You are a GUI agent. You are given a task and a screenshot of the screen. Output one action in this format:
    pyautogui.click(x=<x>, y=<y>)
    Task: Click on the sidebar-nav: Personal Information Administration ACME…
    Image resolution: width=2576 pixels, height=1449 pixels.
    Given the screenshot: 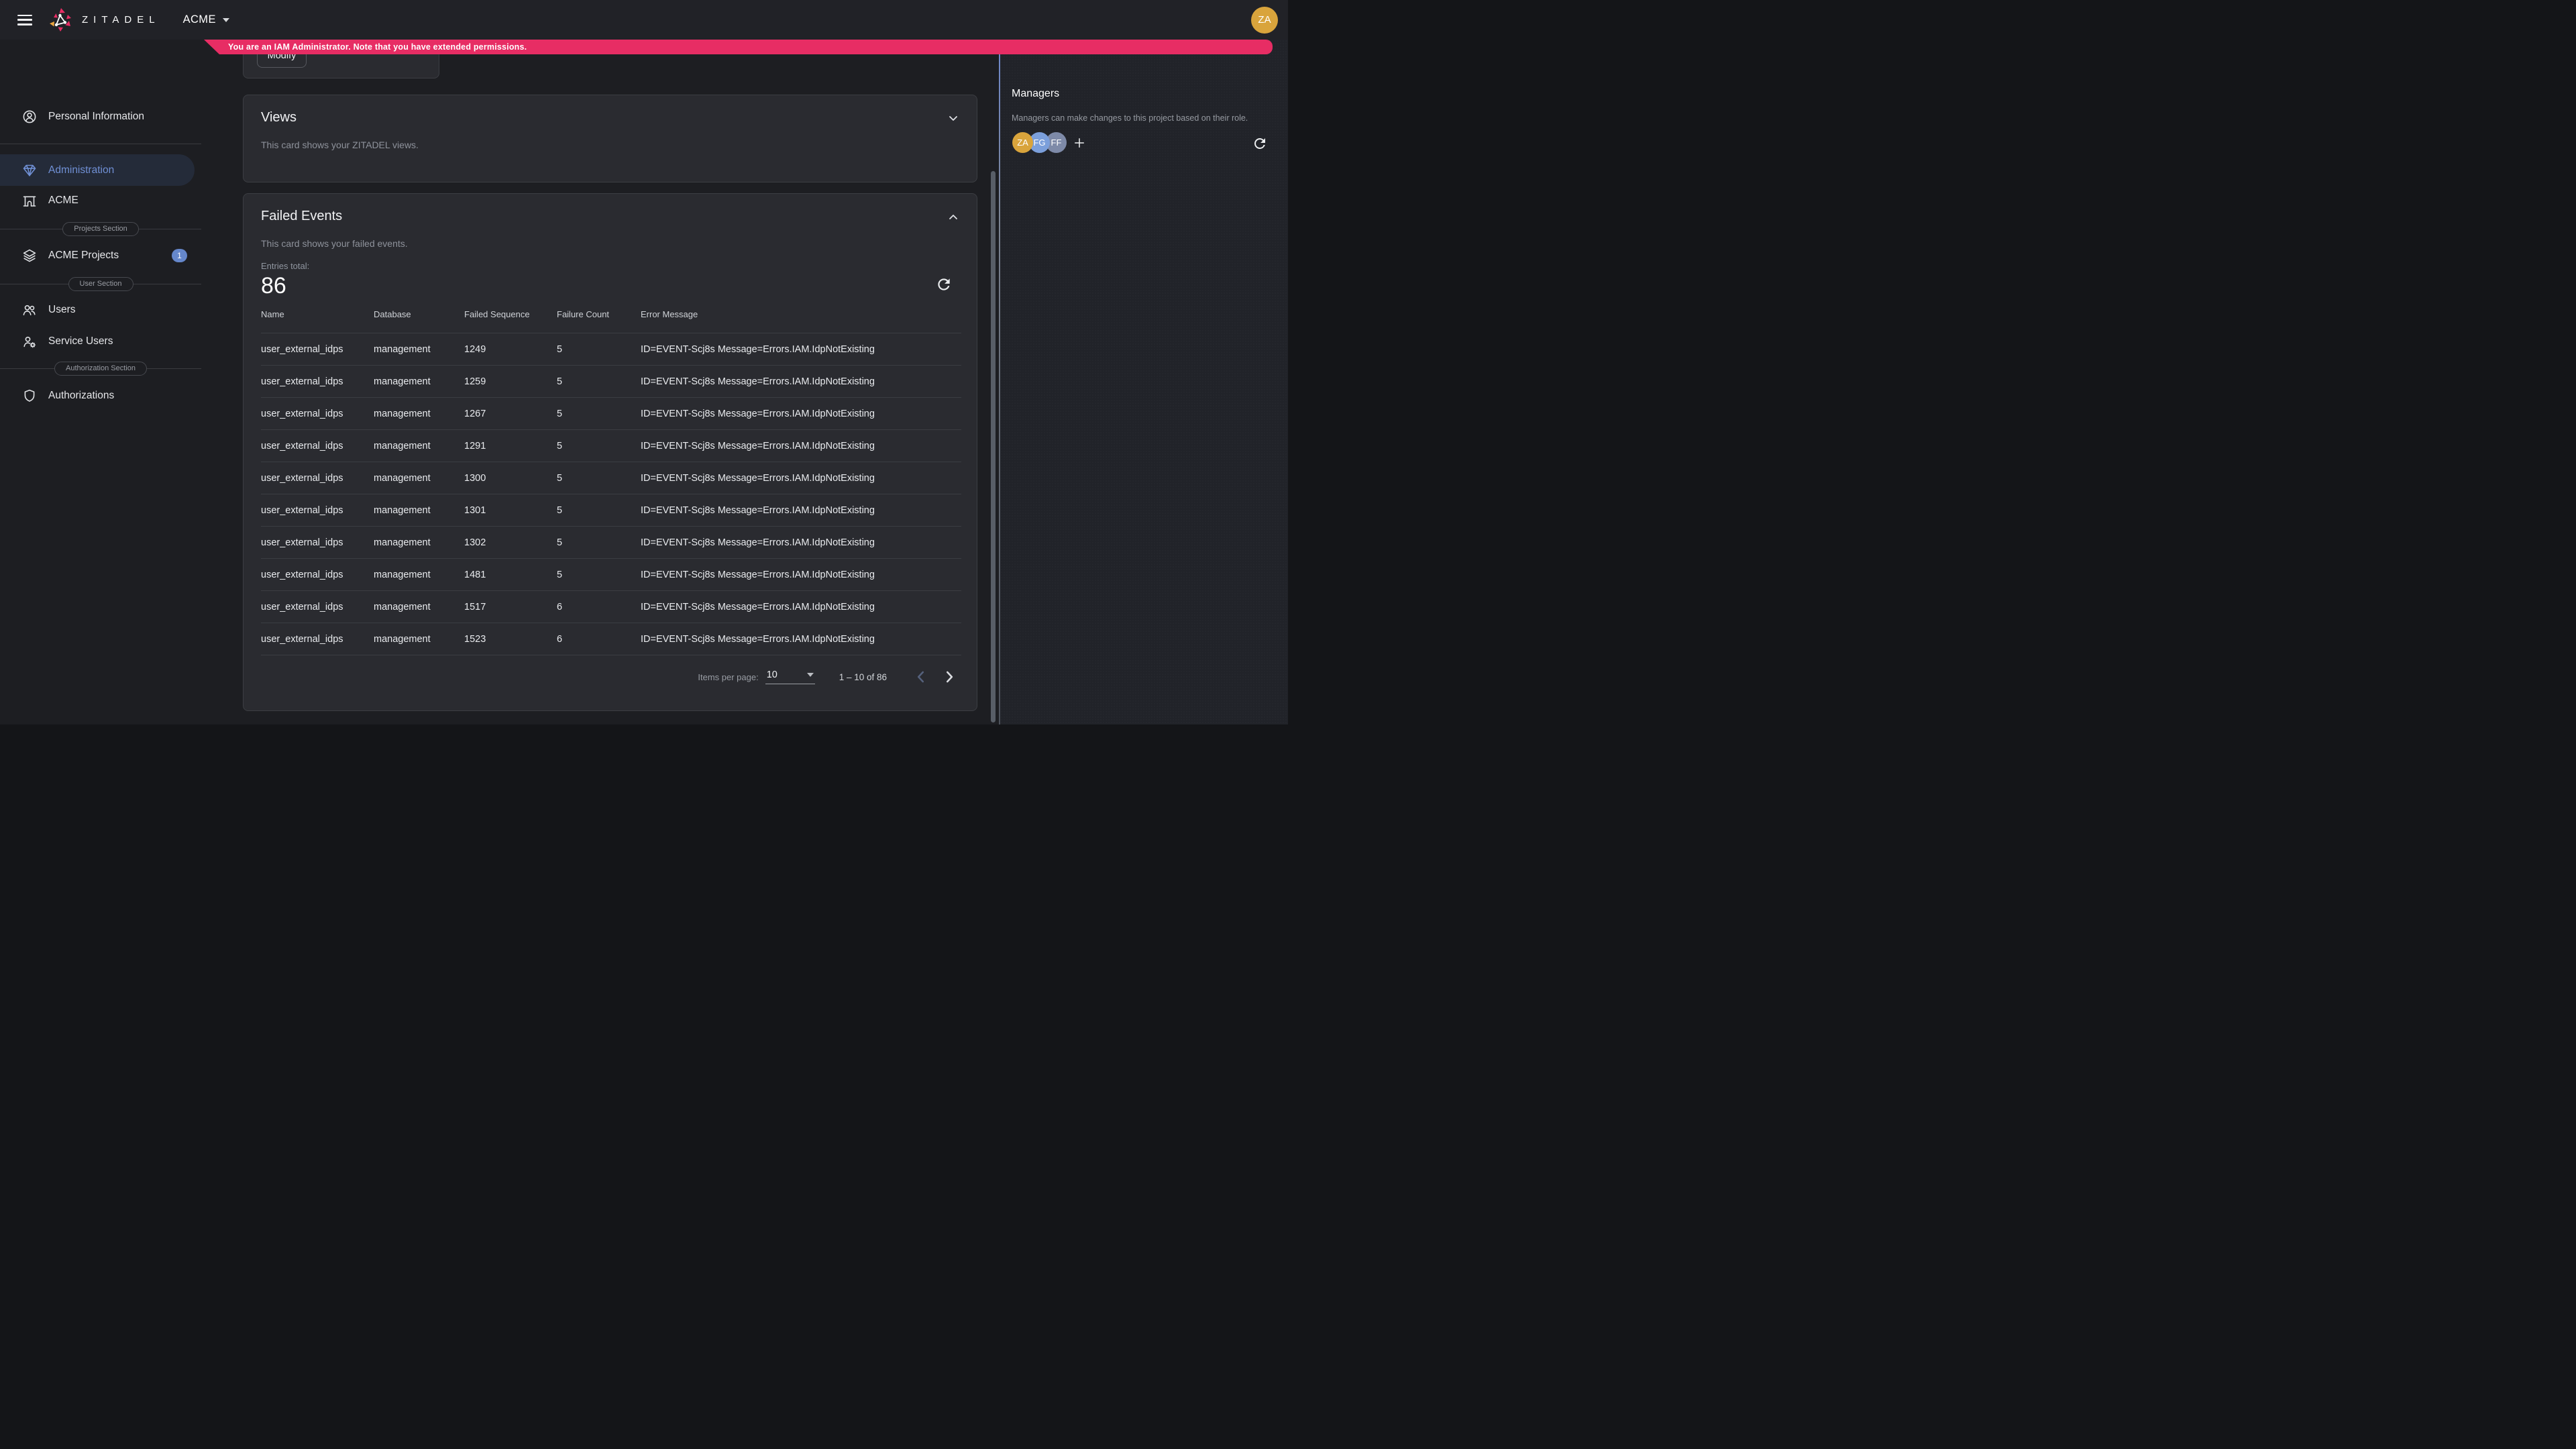 What is the action you would take?
    pyautogui.click(x=100, y=382)
    